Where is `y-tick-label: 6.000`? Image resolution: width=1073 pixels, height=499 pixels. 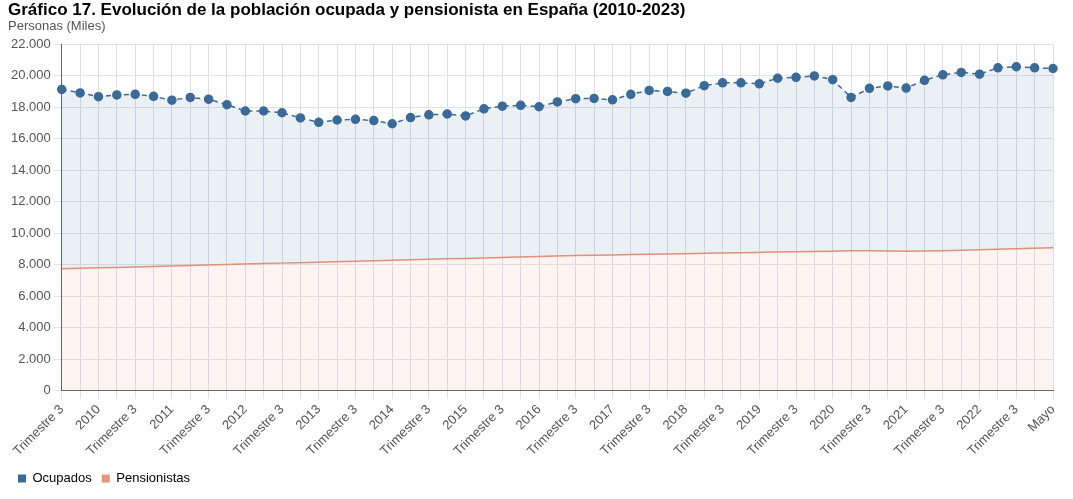
y-tick-label: 6.000 is located at coordinates (34, 295).